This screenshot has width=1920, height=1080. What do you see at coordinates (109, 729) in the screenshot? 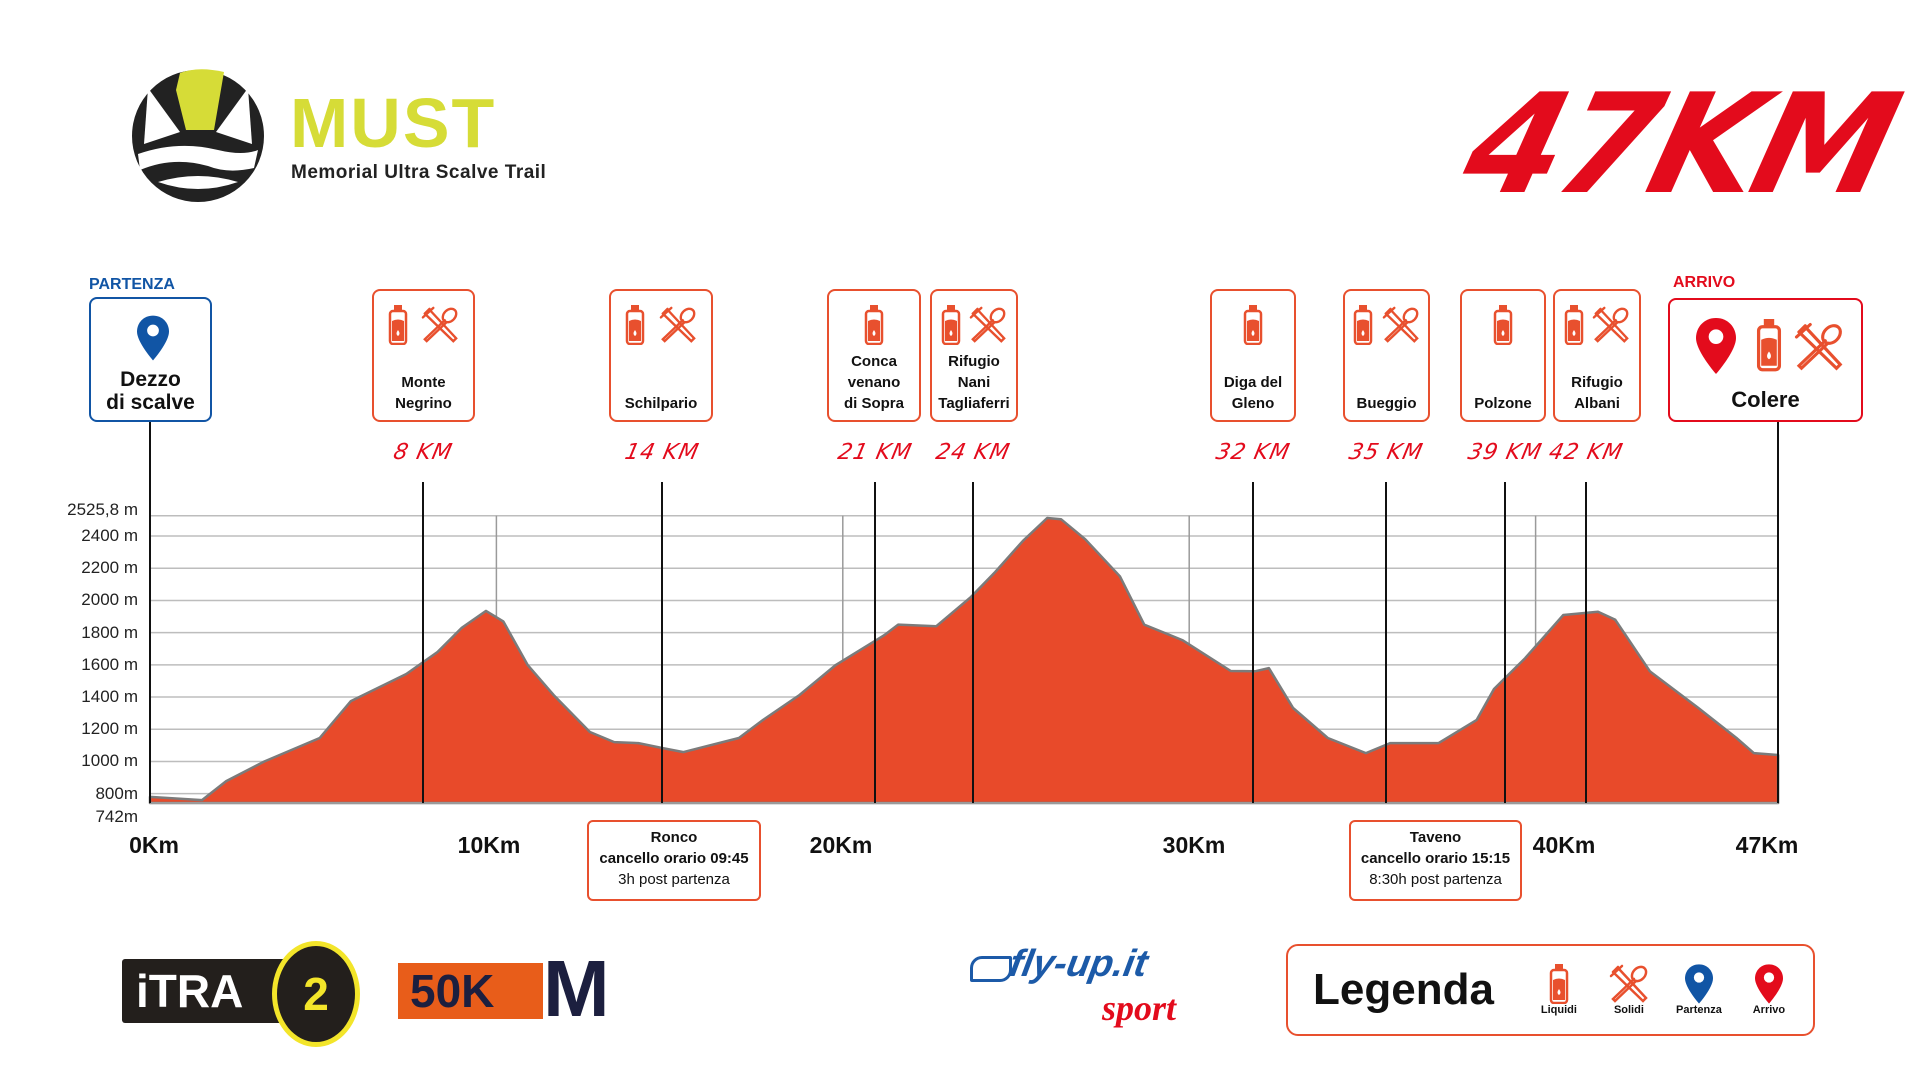
I see `y-tick-label: 1200 m` at bounding box center [109, 729].